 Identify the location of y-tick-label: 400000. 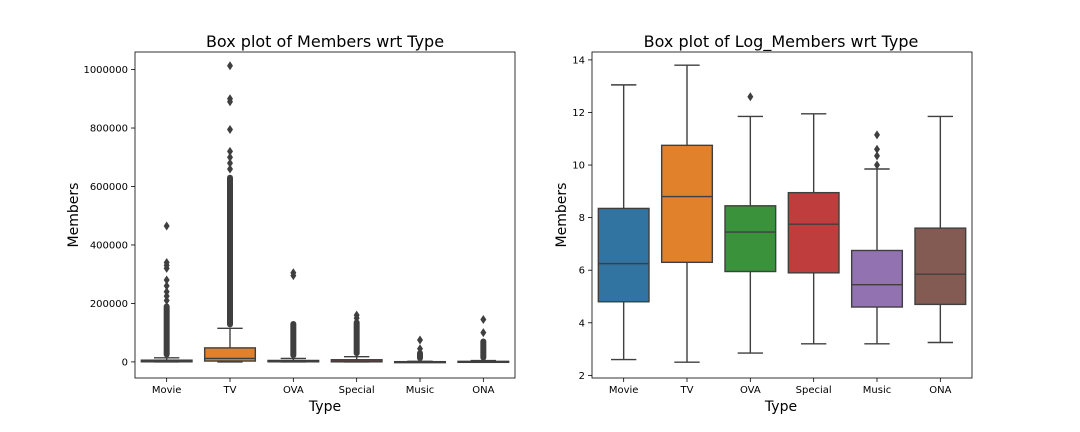
(109, 245).